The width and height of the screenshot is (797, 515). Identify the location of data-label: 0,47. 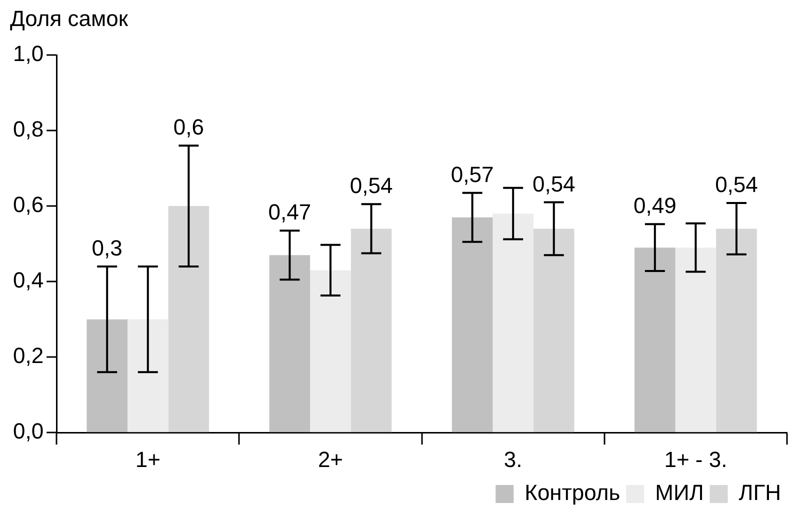
(290, 212).